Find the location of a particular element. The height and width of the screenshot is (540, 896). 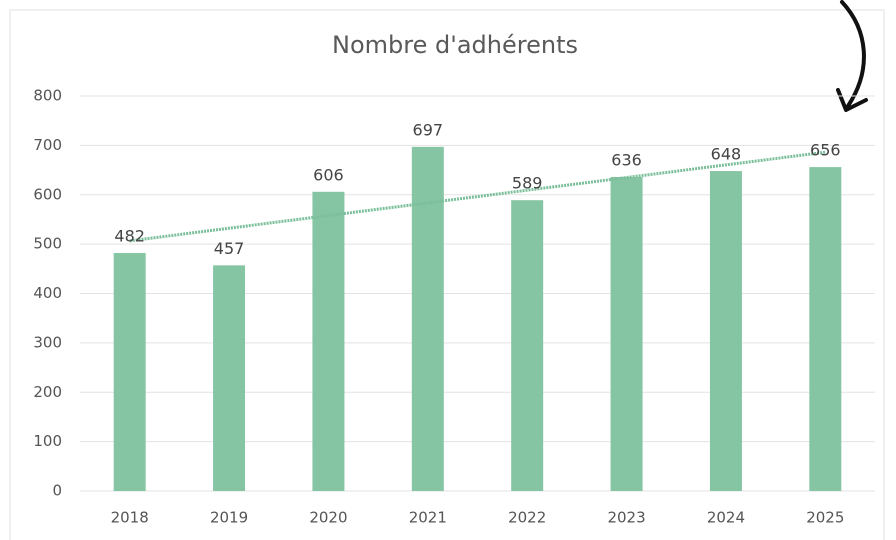

value-label: 636 is located at coordinates (626, 159).